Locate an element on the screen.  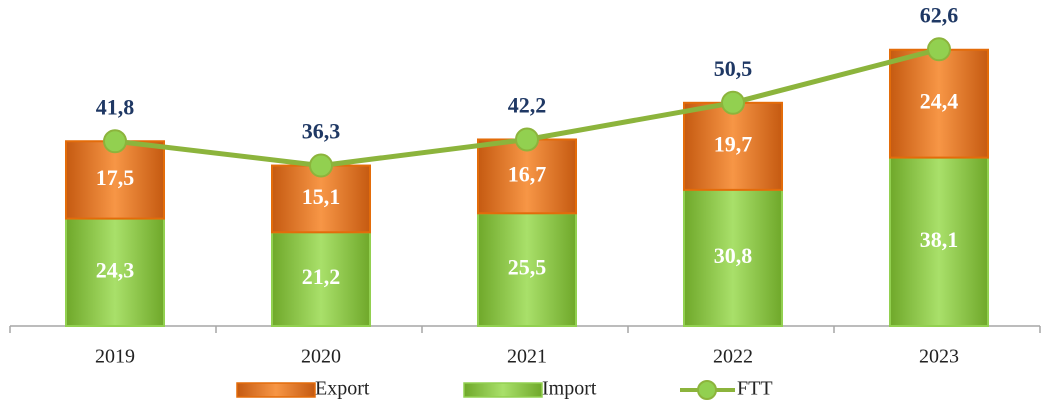
line-value-label: 42,2 is located at coordinates (527, 105).